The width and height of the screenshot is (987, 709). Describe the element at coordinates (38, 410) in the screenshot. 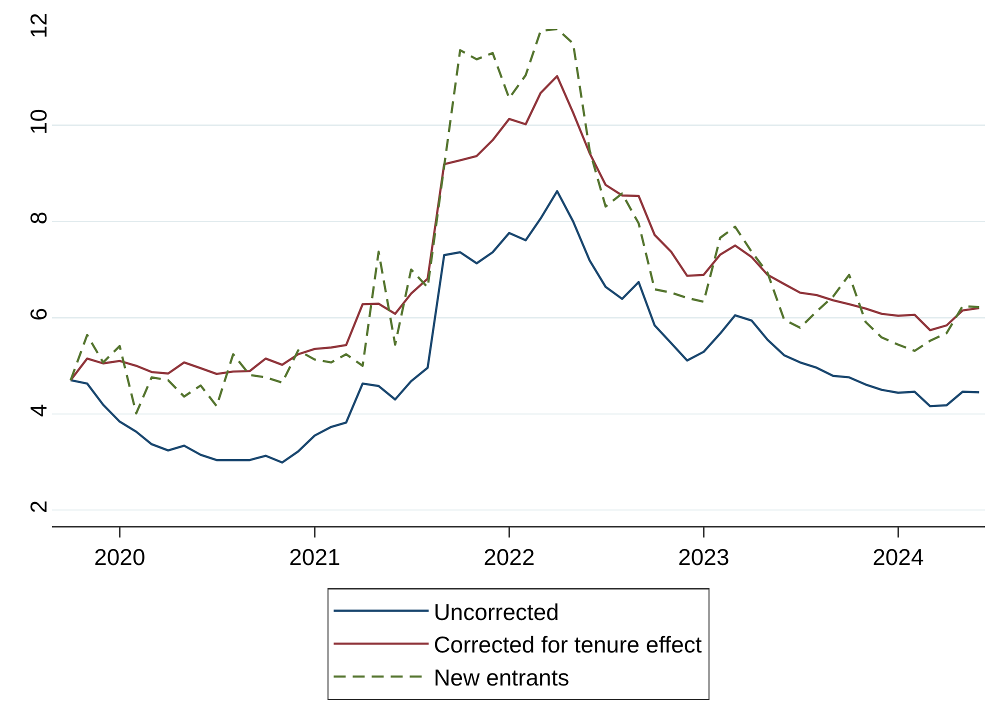

I see `y-tick-label: 4` at that location.